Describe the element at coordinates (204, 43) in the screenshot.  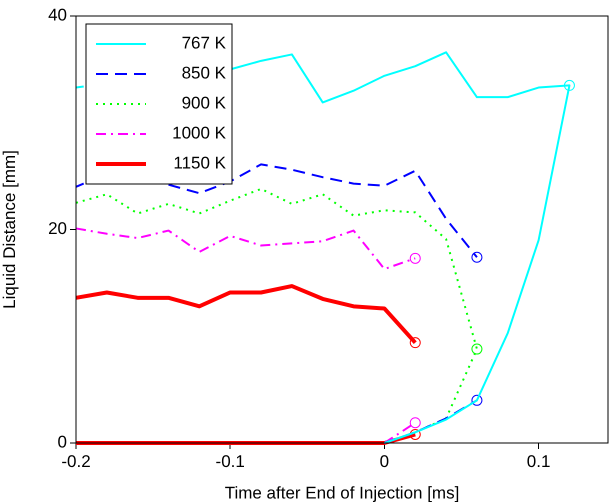
I see `legend-label: 767 K` at that location.